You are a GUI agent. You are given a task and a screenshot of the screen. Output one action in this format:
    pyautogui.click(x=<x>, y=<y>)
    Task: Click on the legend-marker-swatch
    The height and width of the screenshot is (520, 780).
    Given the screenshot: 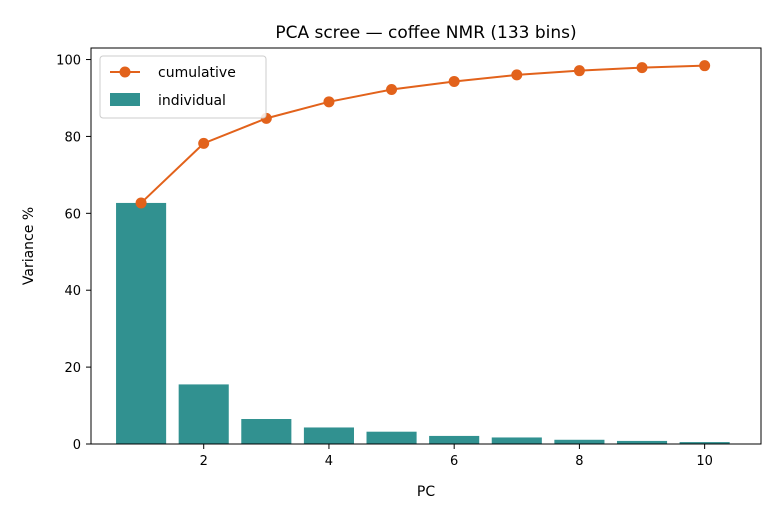 What is the action you would take?
    pyautogui.click(x=125, y=72)
    